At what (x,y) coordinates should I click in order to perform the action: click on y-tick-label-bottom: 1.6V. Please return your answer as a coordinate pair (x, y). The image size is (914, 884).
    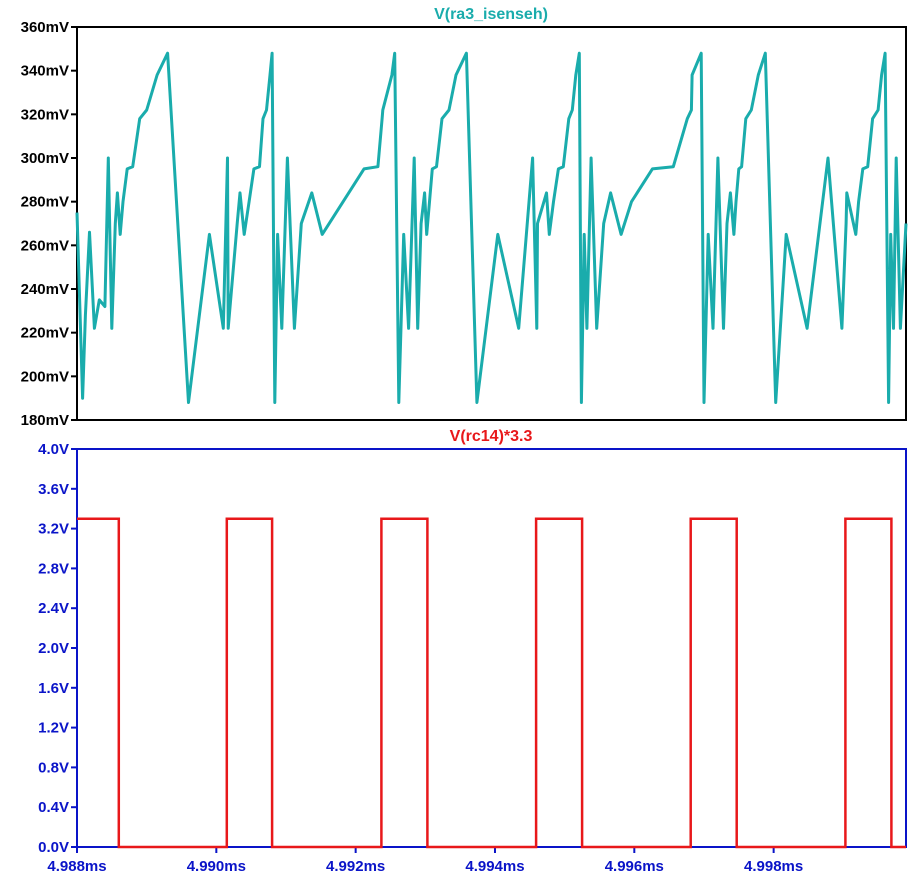
    Looking at the image, I should click on (53, 688).